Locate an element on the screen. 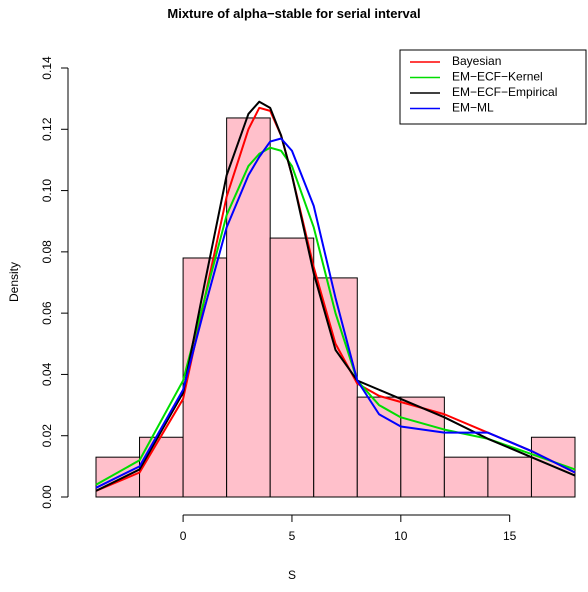  legend-label: EM−ECF−Kernel is located at coordinates (497, 77).